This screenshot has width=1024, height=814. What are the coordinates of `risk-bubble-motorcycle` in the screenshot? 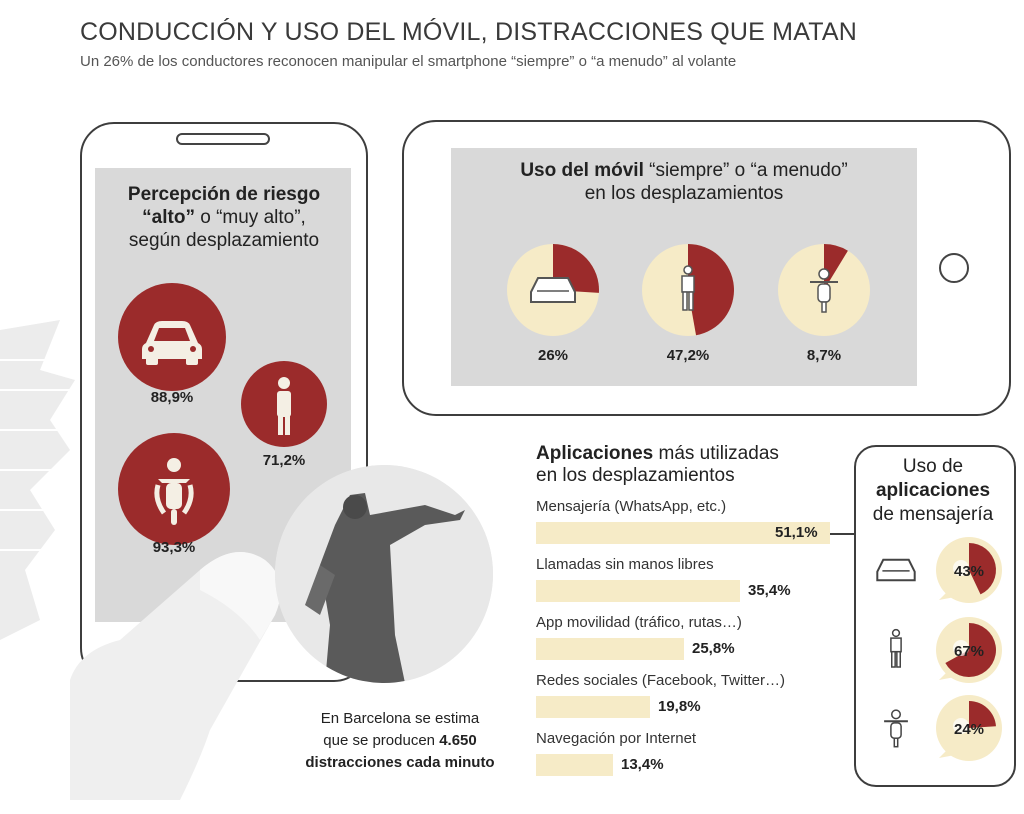 It's located at (174, 489).